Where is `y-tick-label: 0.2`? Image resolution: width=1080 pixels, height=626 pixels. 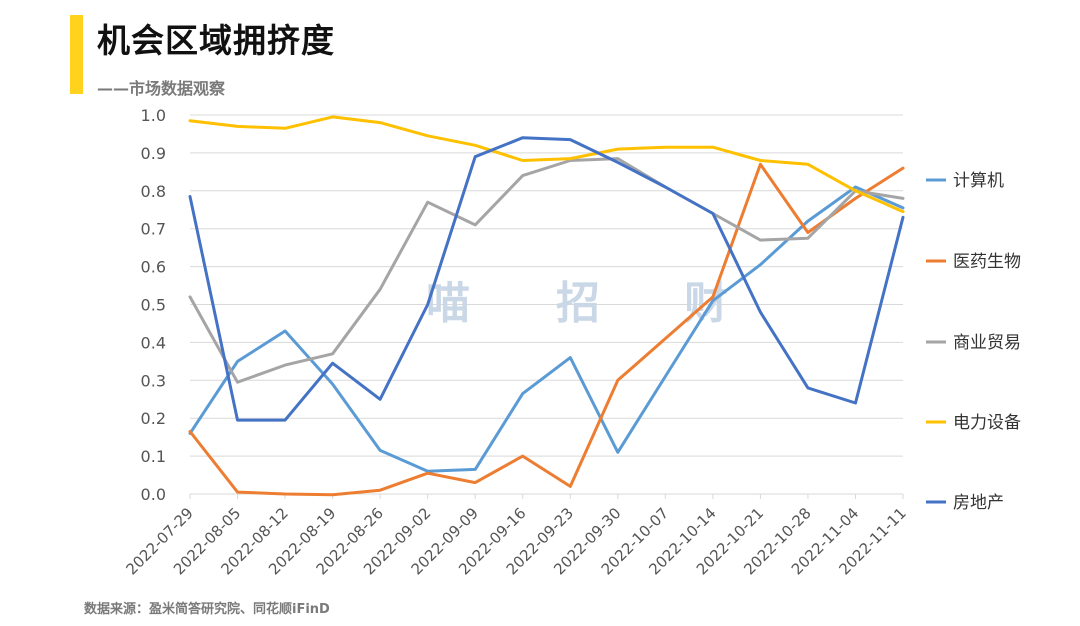
y-tick-label: 0.2 is located at coordinates (153, 418).